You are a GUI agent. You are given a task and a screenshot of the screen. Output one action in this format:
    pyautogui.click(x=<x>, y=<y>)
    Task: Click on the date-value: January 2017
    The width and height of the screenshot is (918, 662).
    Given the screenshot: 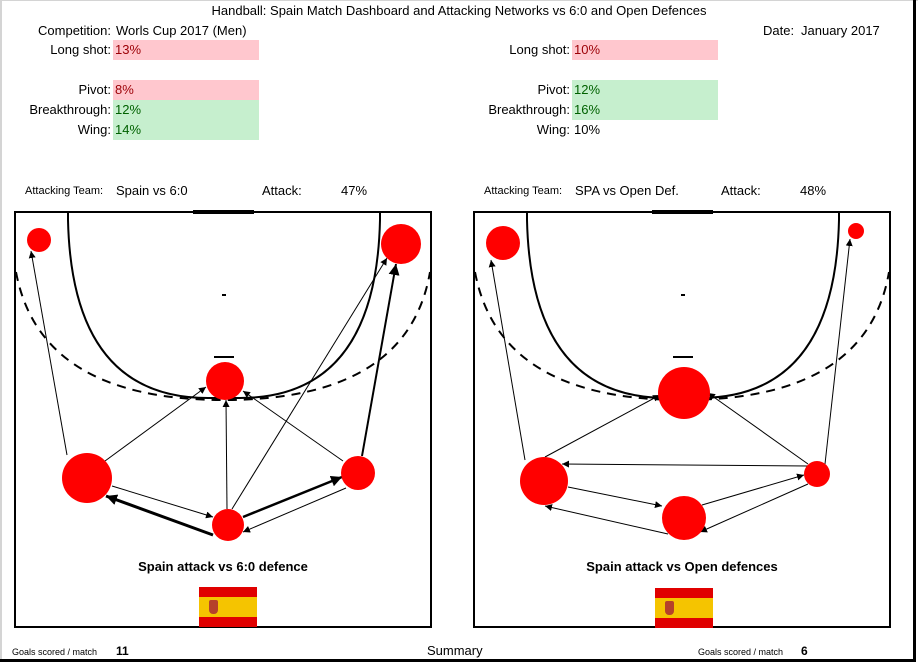 What is the action you would take?
    pyautogui.click(x=840, y=30)
    